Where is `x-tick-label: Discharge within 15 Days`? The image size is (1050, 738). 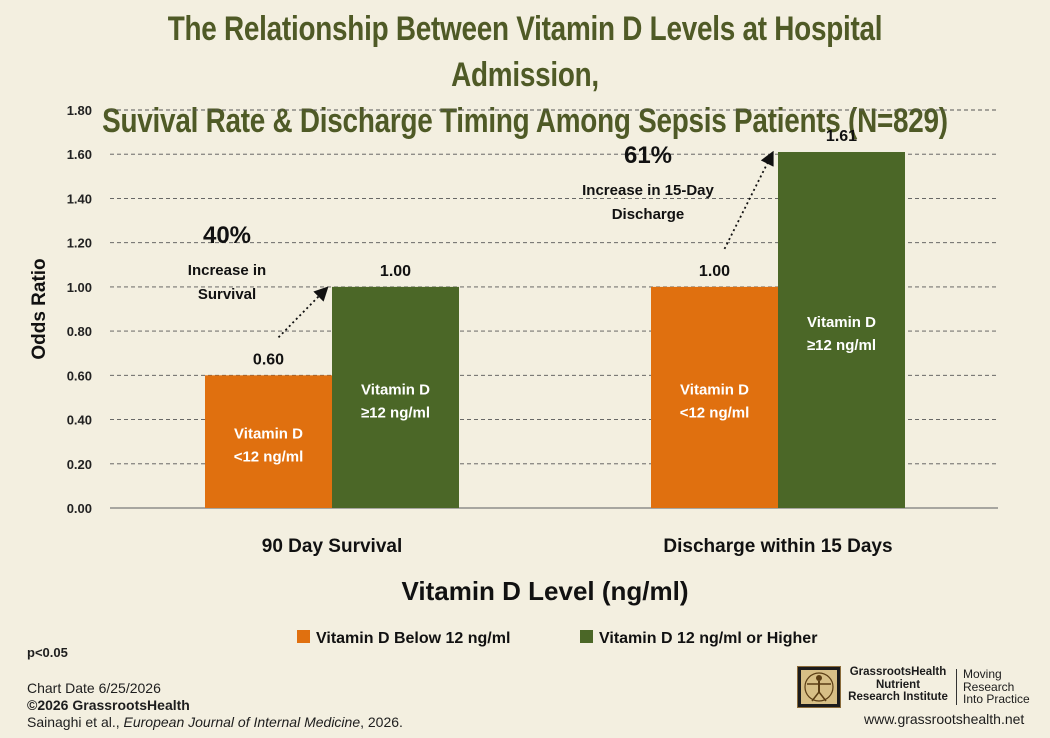
x-tick-label: Discharge within 15 Days is located at coordinates (777, 546).